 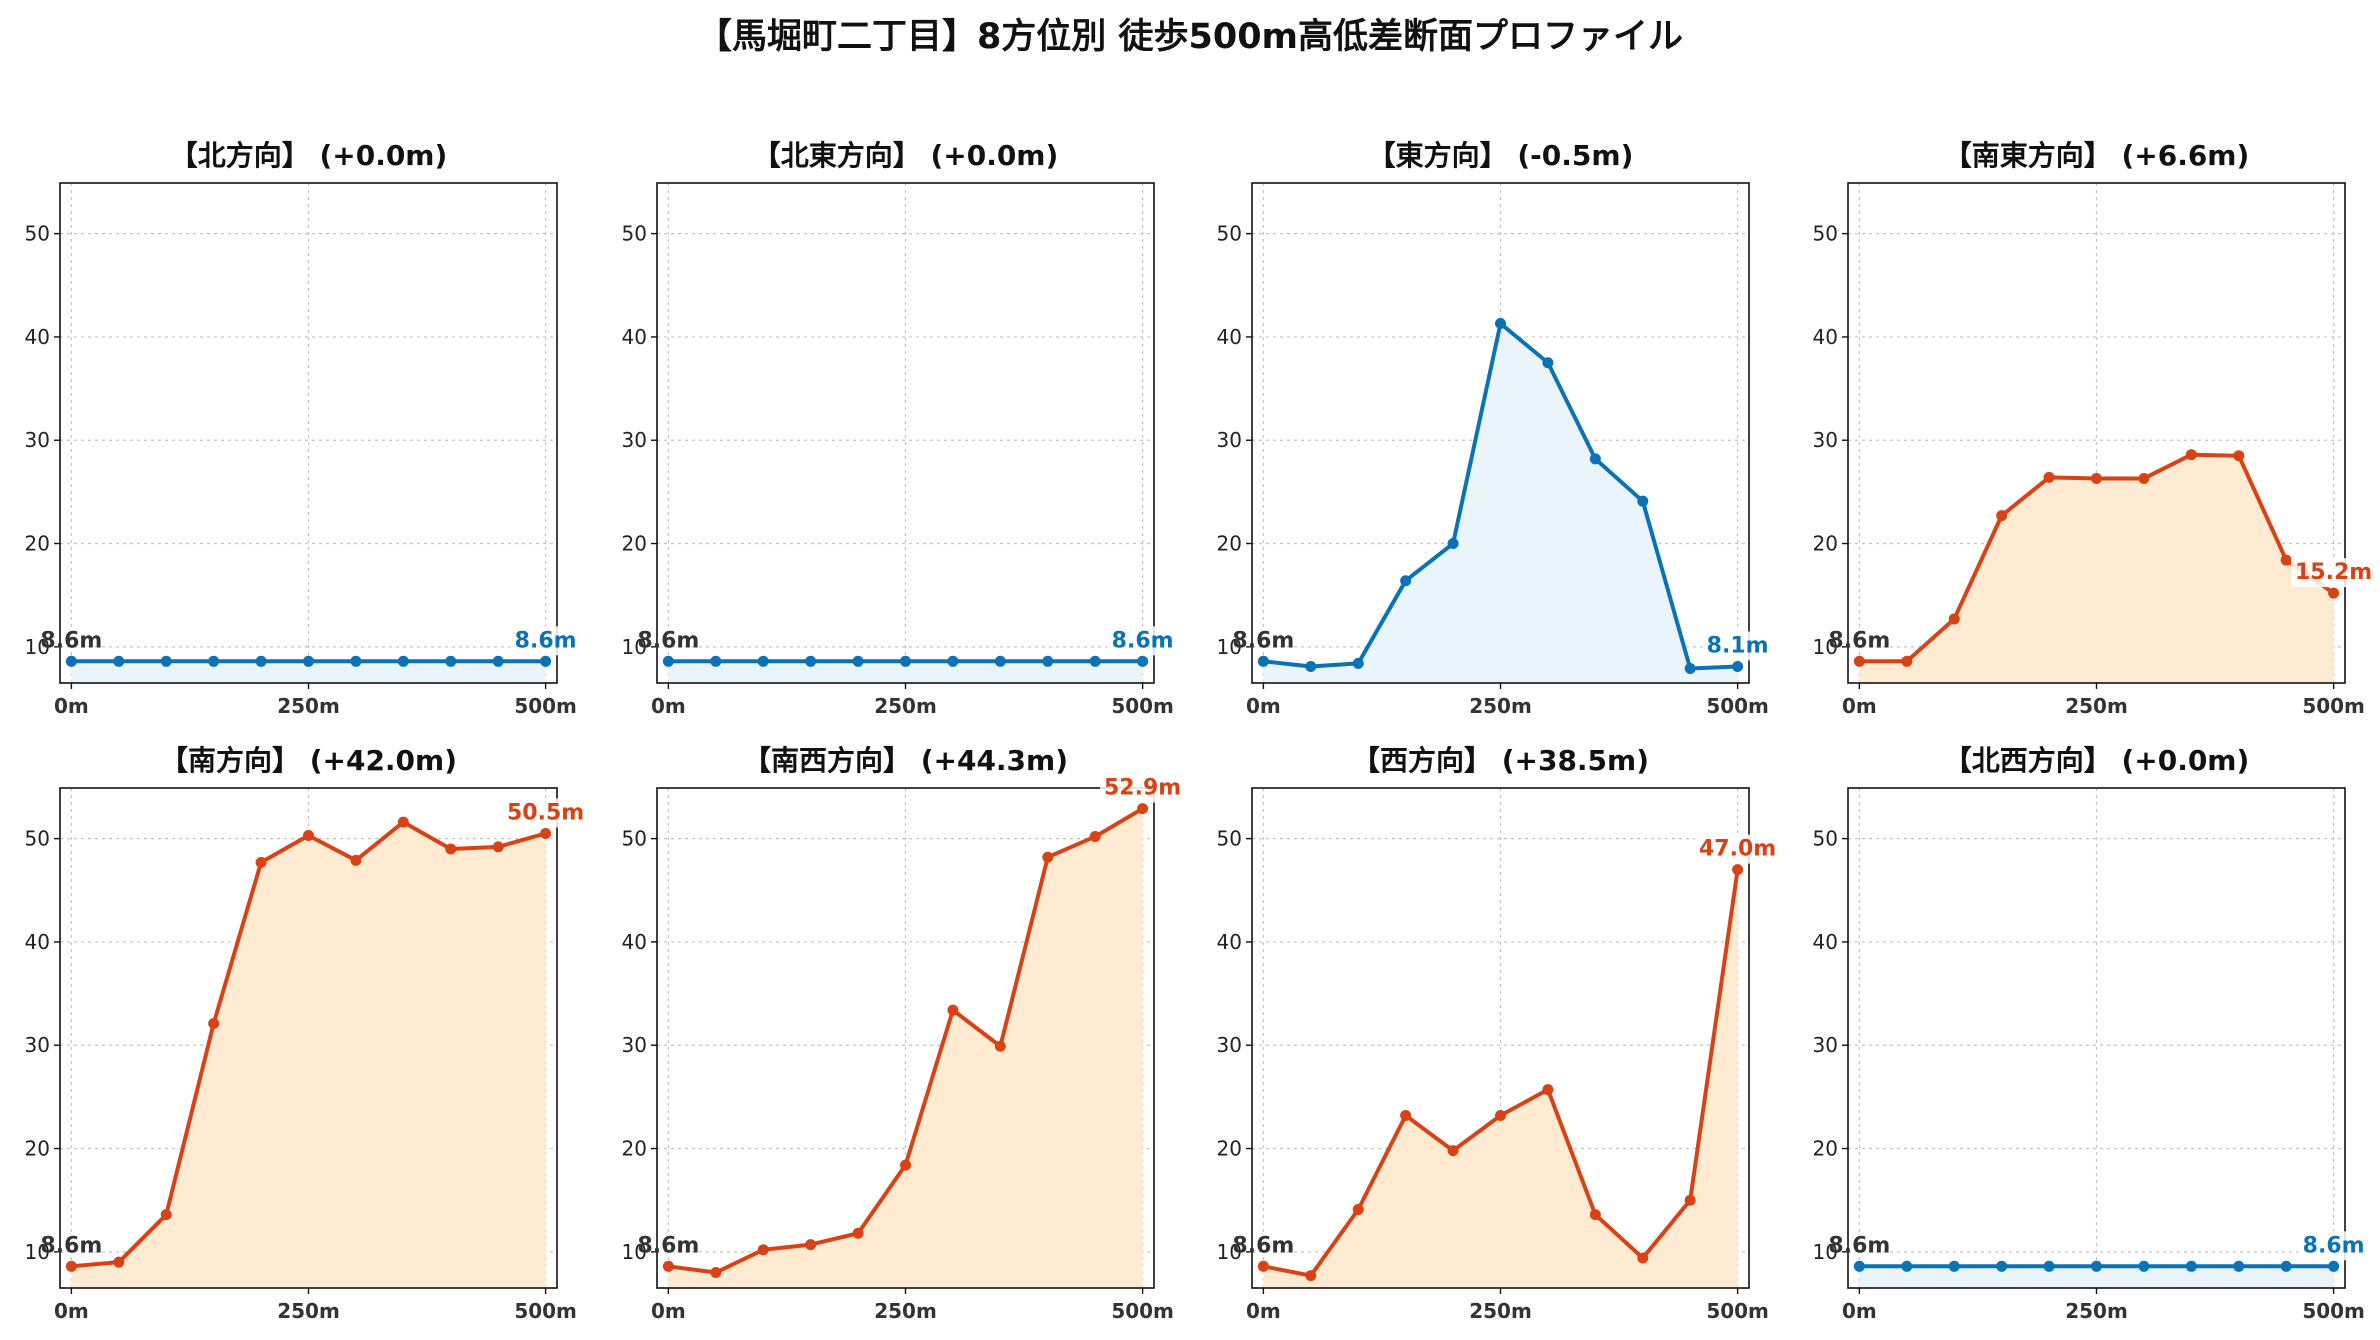 What do you see at coordinates (2097, 760) in the screenshot?
I see `subplot-title: 【北西方向】 (+0.0m)` at bounding box center [2097, 760].